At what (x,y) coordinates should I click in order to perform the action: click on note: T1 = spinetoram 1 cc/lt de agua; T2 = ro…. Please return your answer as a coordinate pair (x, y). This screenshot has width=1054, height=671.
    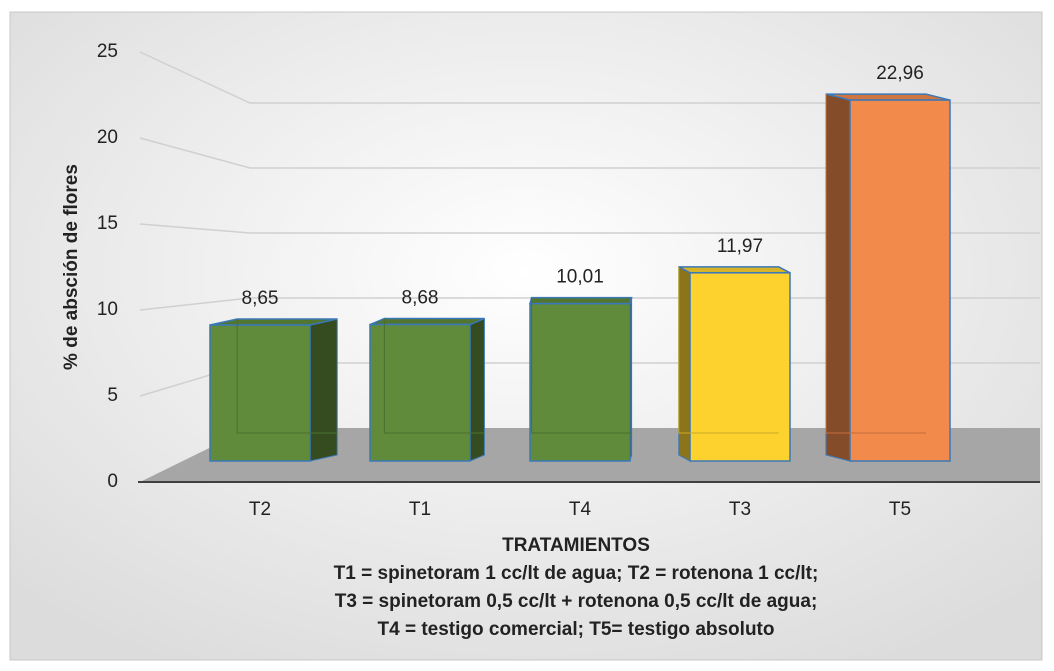
    Looking at the image, I should click on (576, 573).